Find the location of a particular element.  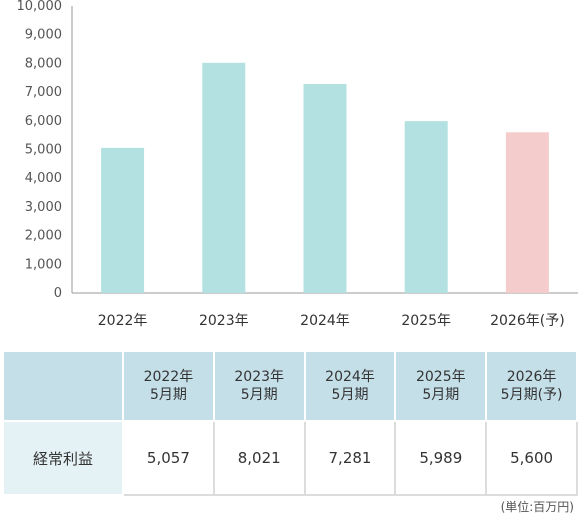

table-header-2024: 2024年 5月期 is located at coordinates (350, 386).